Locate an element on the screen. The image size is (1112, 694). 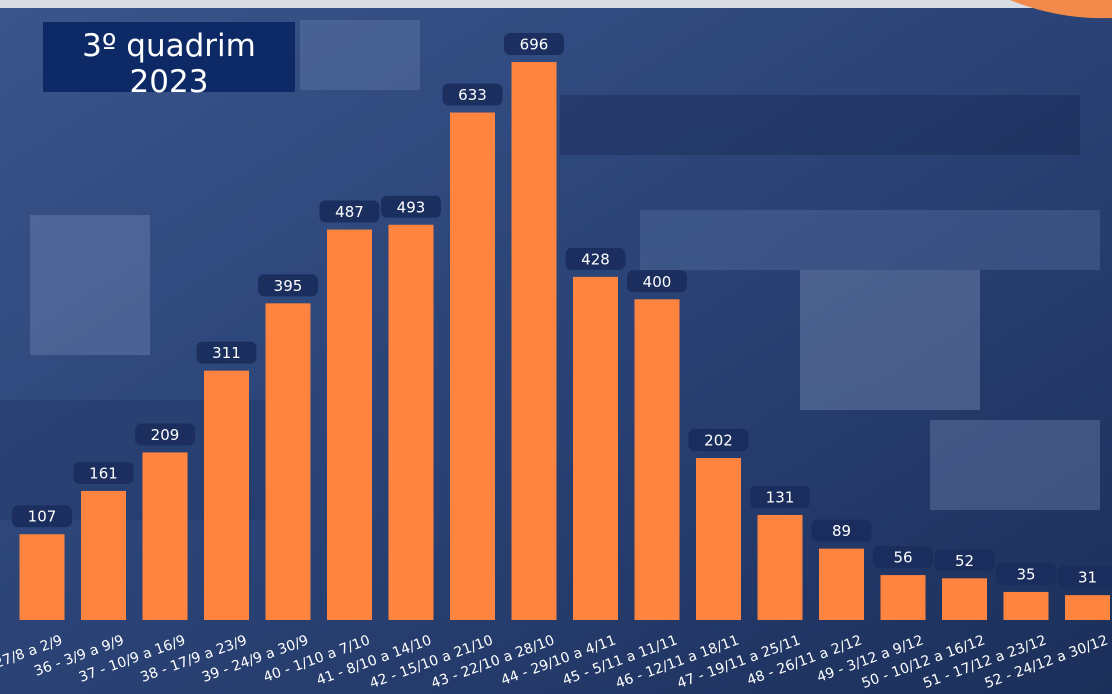
value-label: 696 is located at coordinates (534, 45).